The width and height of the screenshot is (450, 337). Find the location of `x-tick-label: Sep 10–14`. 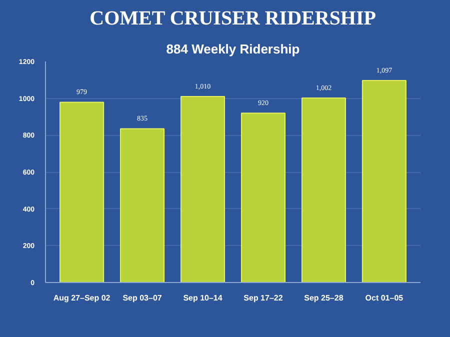

x-tick-label: Sep 10–14 is located at coordinates (203, 298).